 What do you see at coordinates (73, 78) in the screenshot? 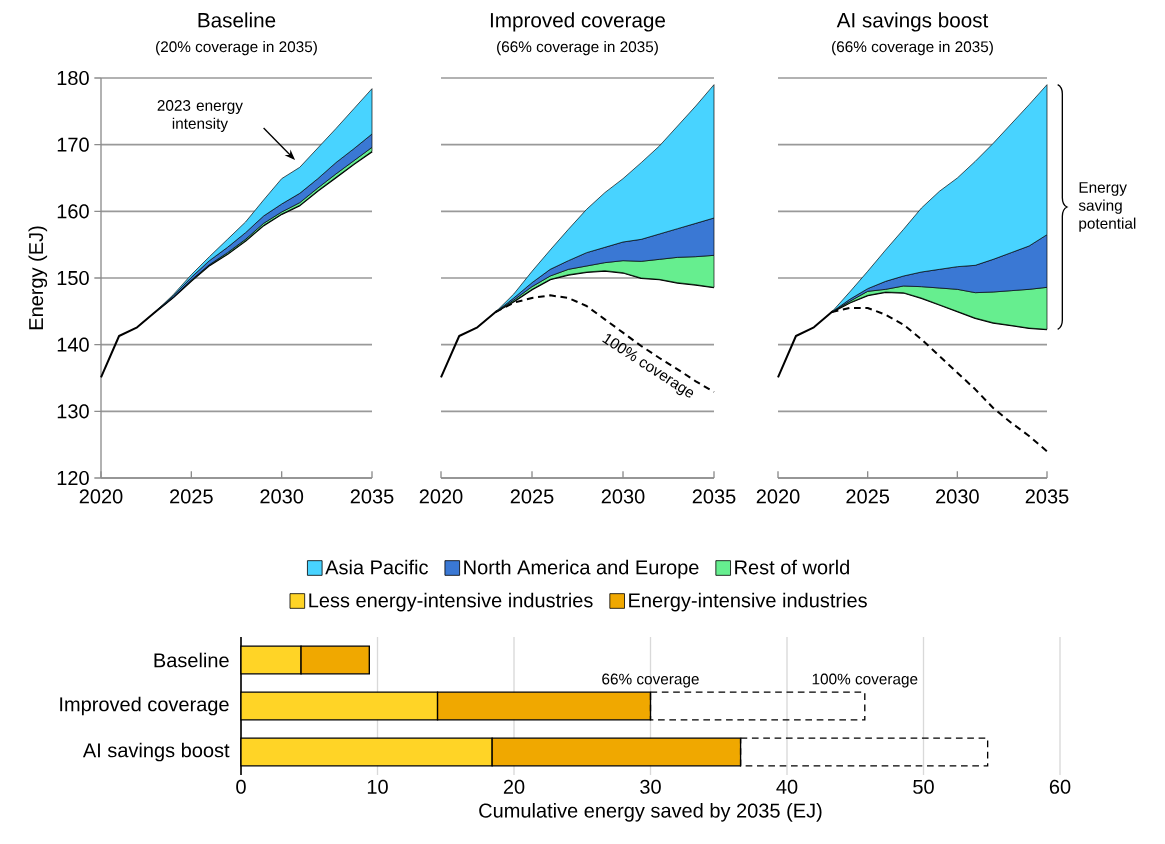
I see `y-tick-label: 180` at bounding box center [73, 78].